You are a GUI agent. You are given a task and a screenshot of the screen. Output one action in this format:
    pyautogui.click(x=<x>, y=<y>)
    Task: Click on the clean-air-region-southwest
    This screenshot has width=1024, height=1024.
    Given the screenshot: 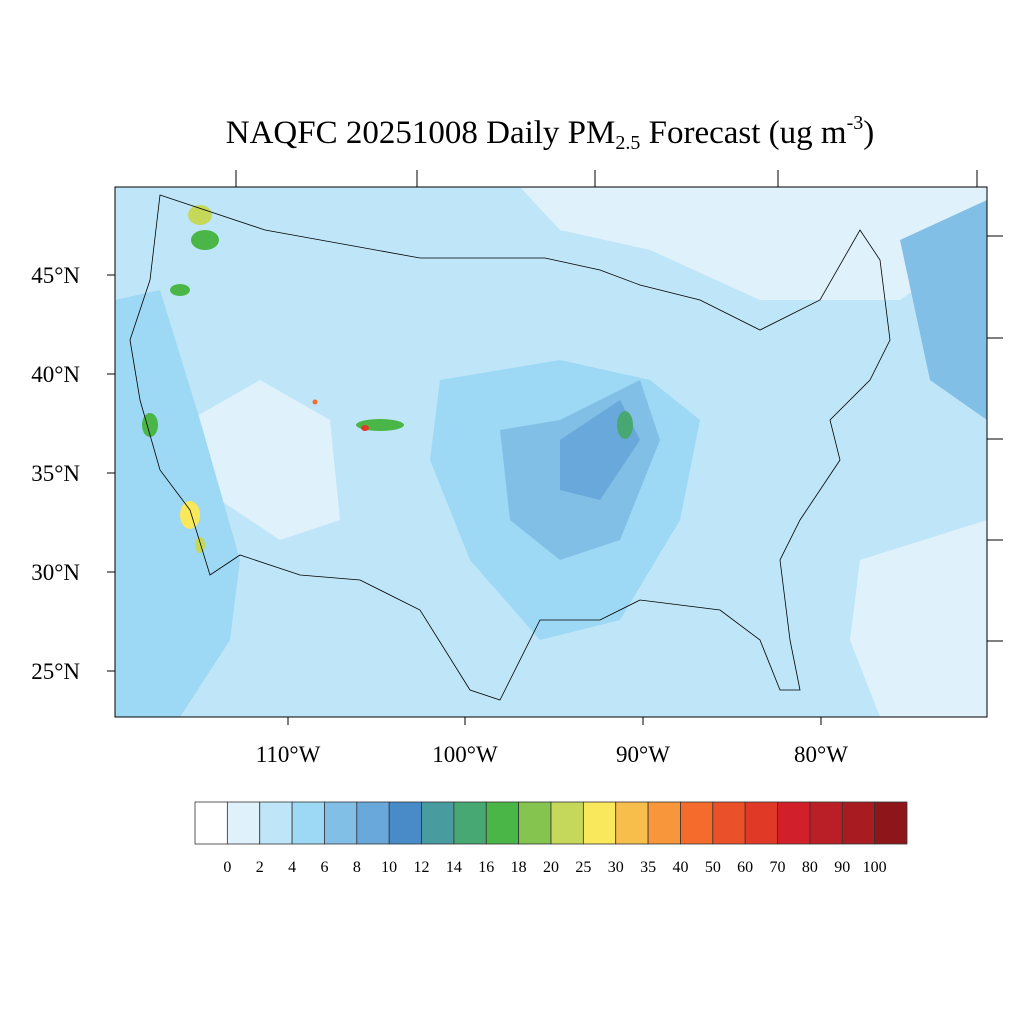 What is the action you would take?
    pyautogui.click(x=265, y=460)
    